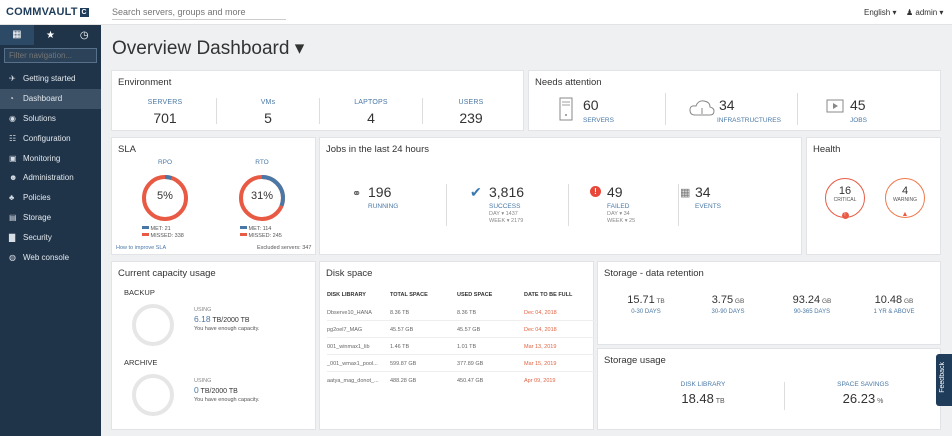  What do you see at coordinates (13, 217) in the screenshot?
I see `storage-icon: ▤` at bounding box center [13, 217].